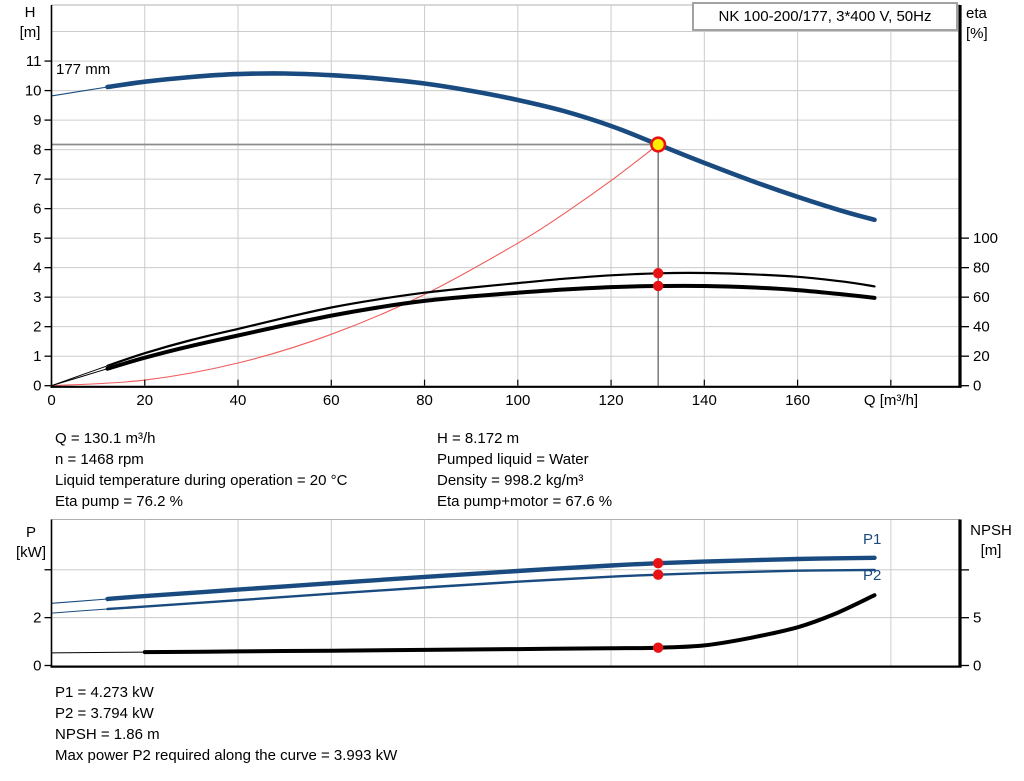  I want to click on head-curve-177mm-bold, so click(491, 147).